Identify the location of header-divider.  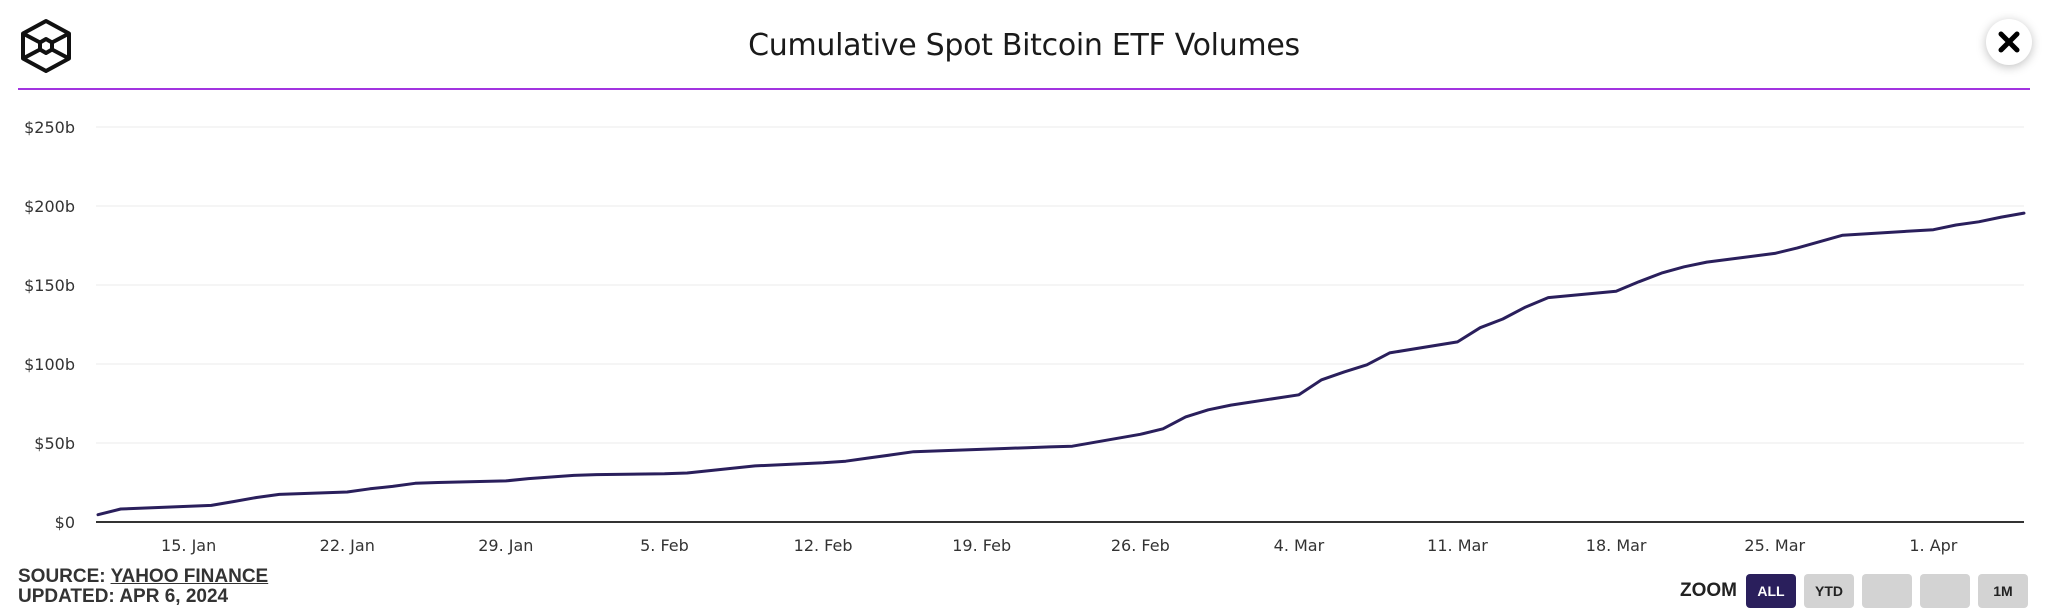
(1024, 89).